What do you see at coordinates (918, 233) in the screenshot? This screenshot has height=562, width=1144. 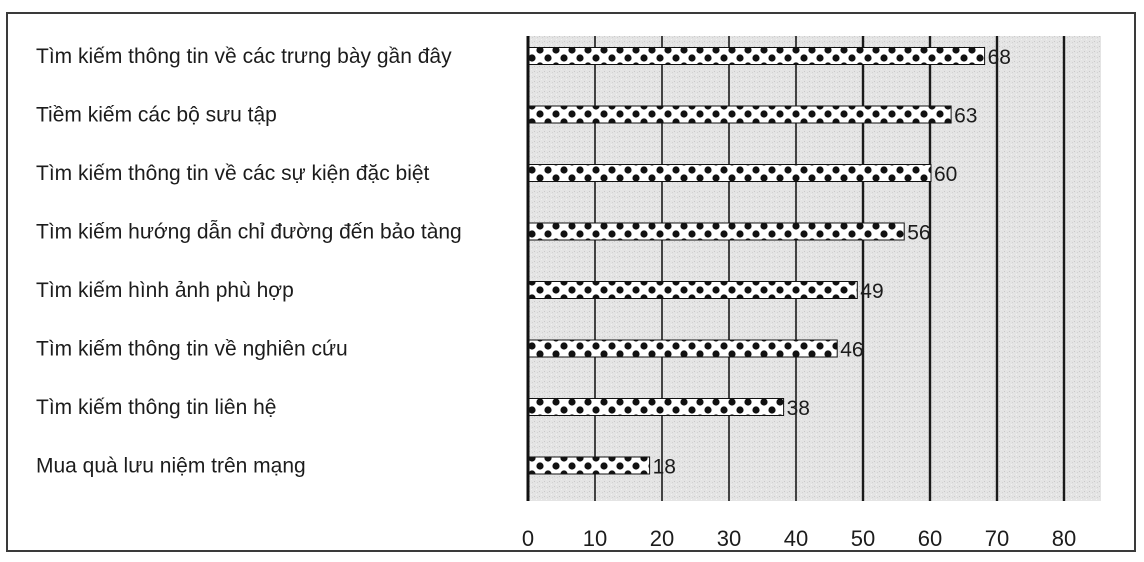 I see `value-label-4: 56` at bounding box center [918, 233].